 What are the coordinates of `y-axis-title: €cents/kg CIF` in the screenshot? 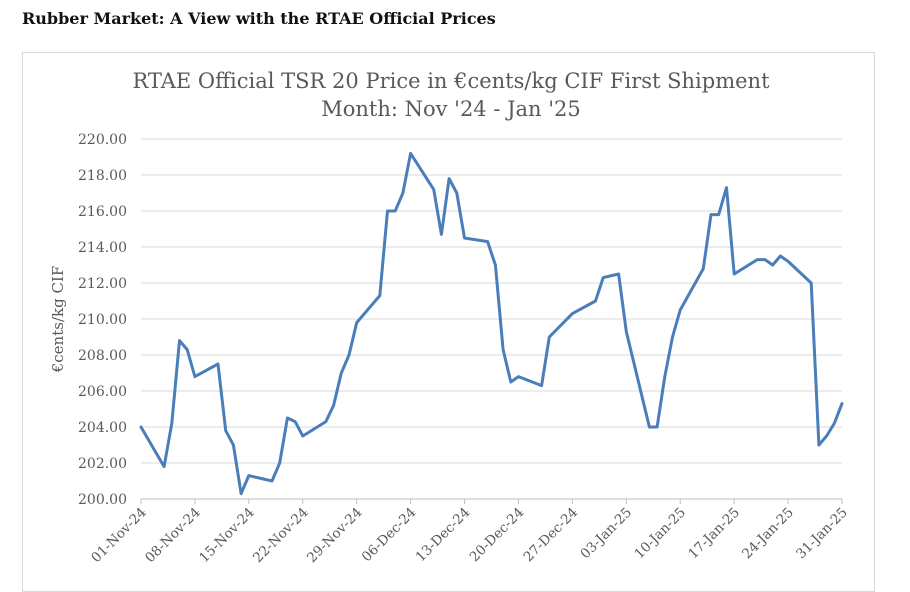 It's located at (58, 320).